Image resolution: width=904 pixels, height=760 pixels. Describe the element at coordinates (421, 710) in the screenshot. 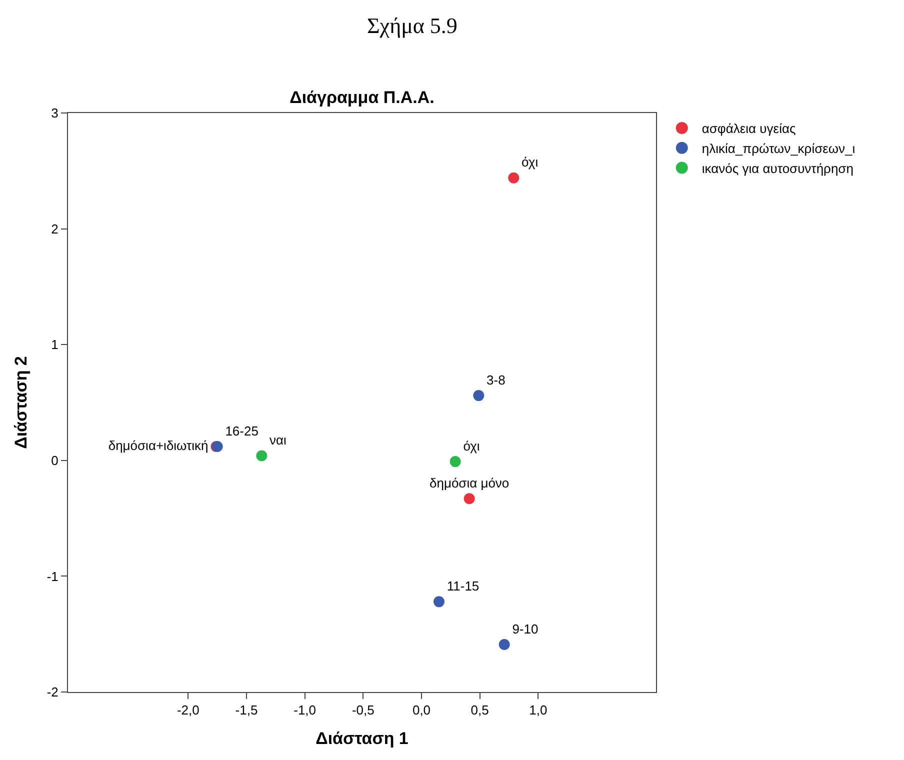

I see `x-tick-label: 0,0` at that location.